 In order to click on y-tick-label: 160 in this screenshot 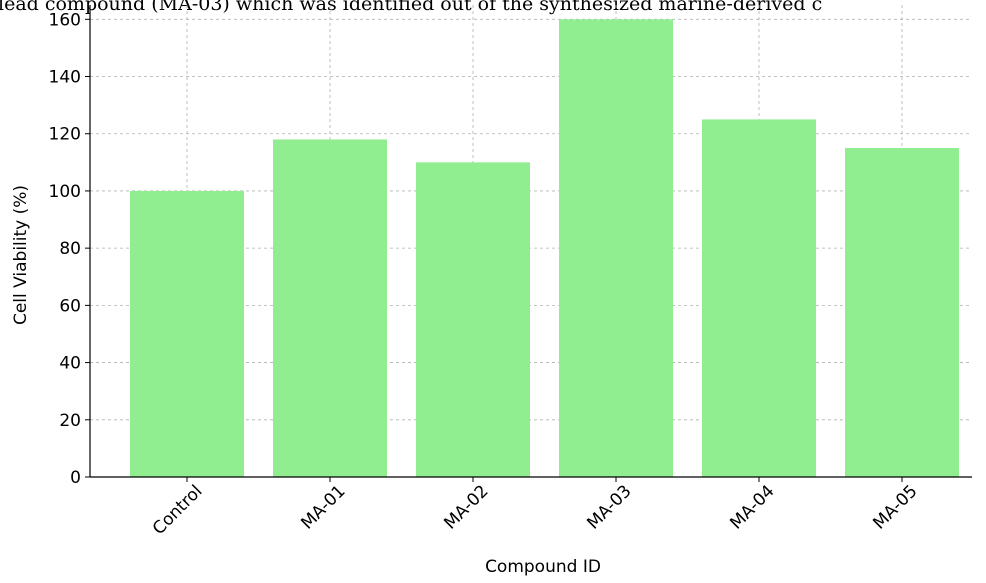, I will do `click(65, 20)`.